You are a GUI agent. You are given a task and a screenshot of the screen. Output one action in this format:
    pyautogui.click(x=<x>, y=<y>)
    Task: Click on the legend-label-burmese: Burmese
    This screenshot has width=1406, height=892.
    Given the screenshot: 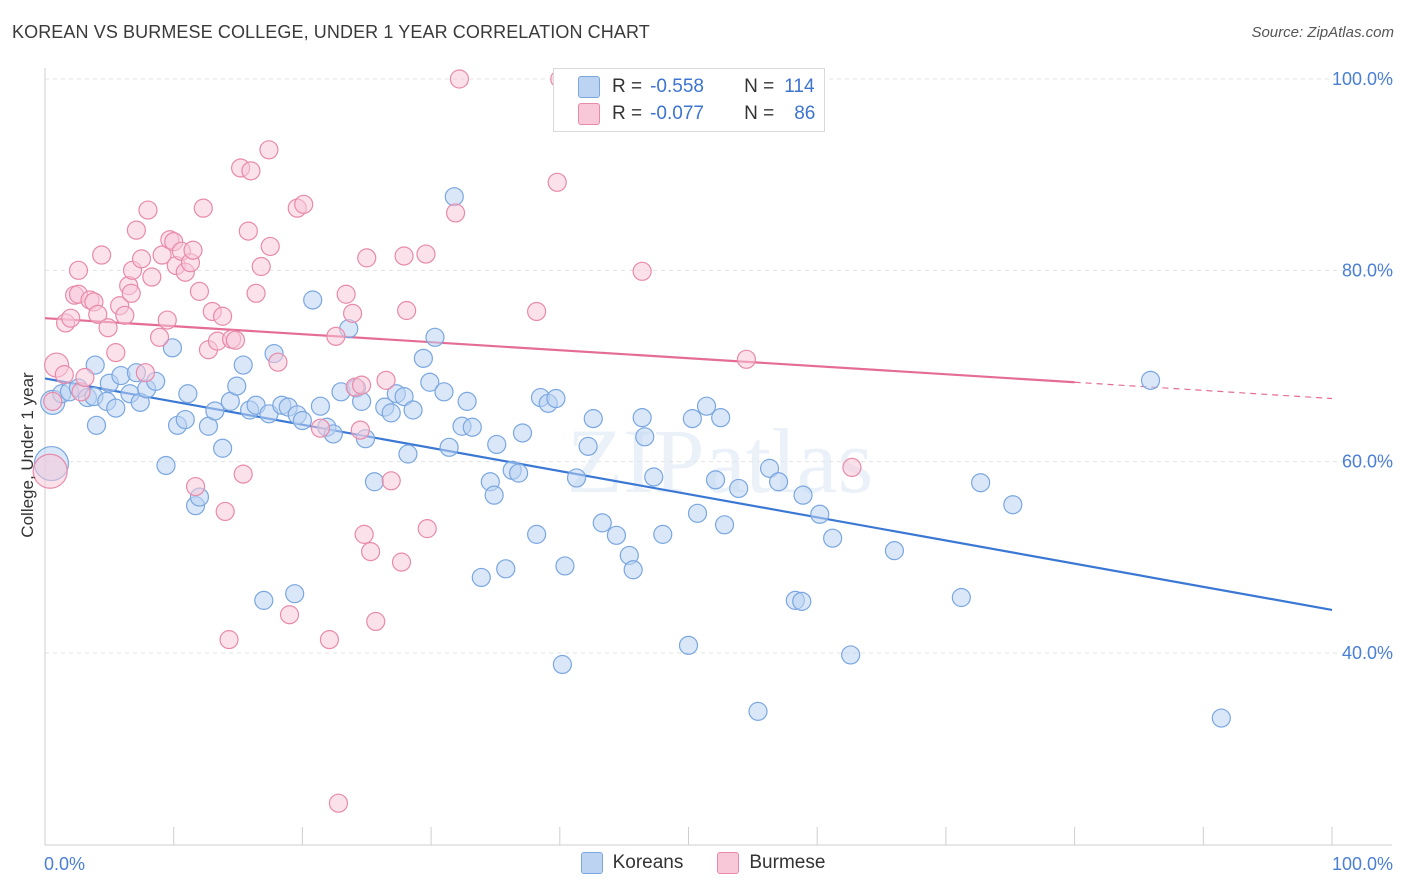 What is the action you would take?
    pyautogui.click(x=787, y=862)
    